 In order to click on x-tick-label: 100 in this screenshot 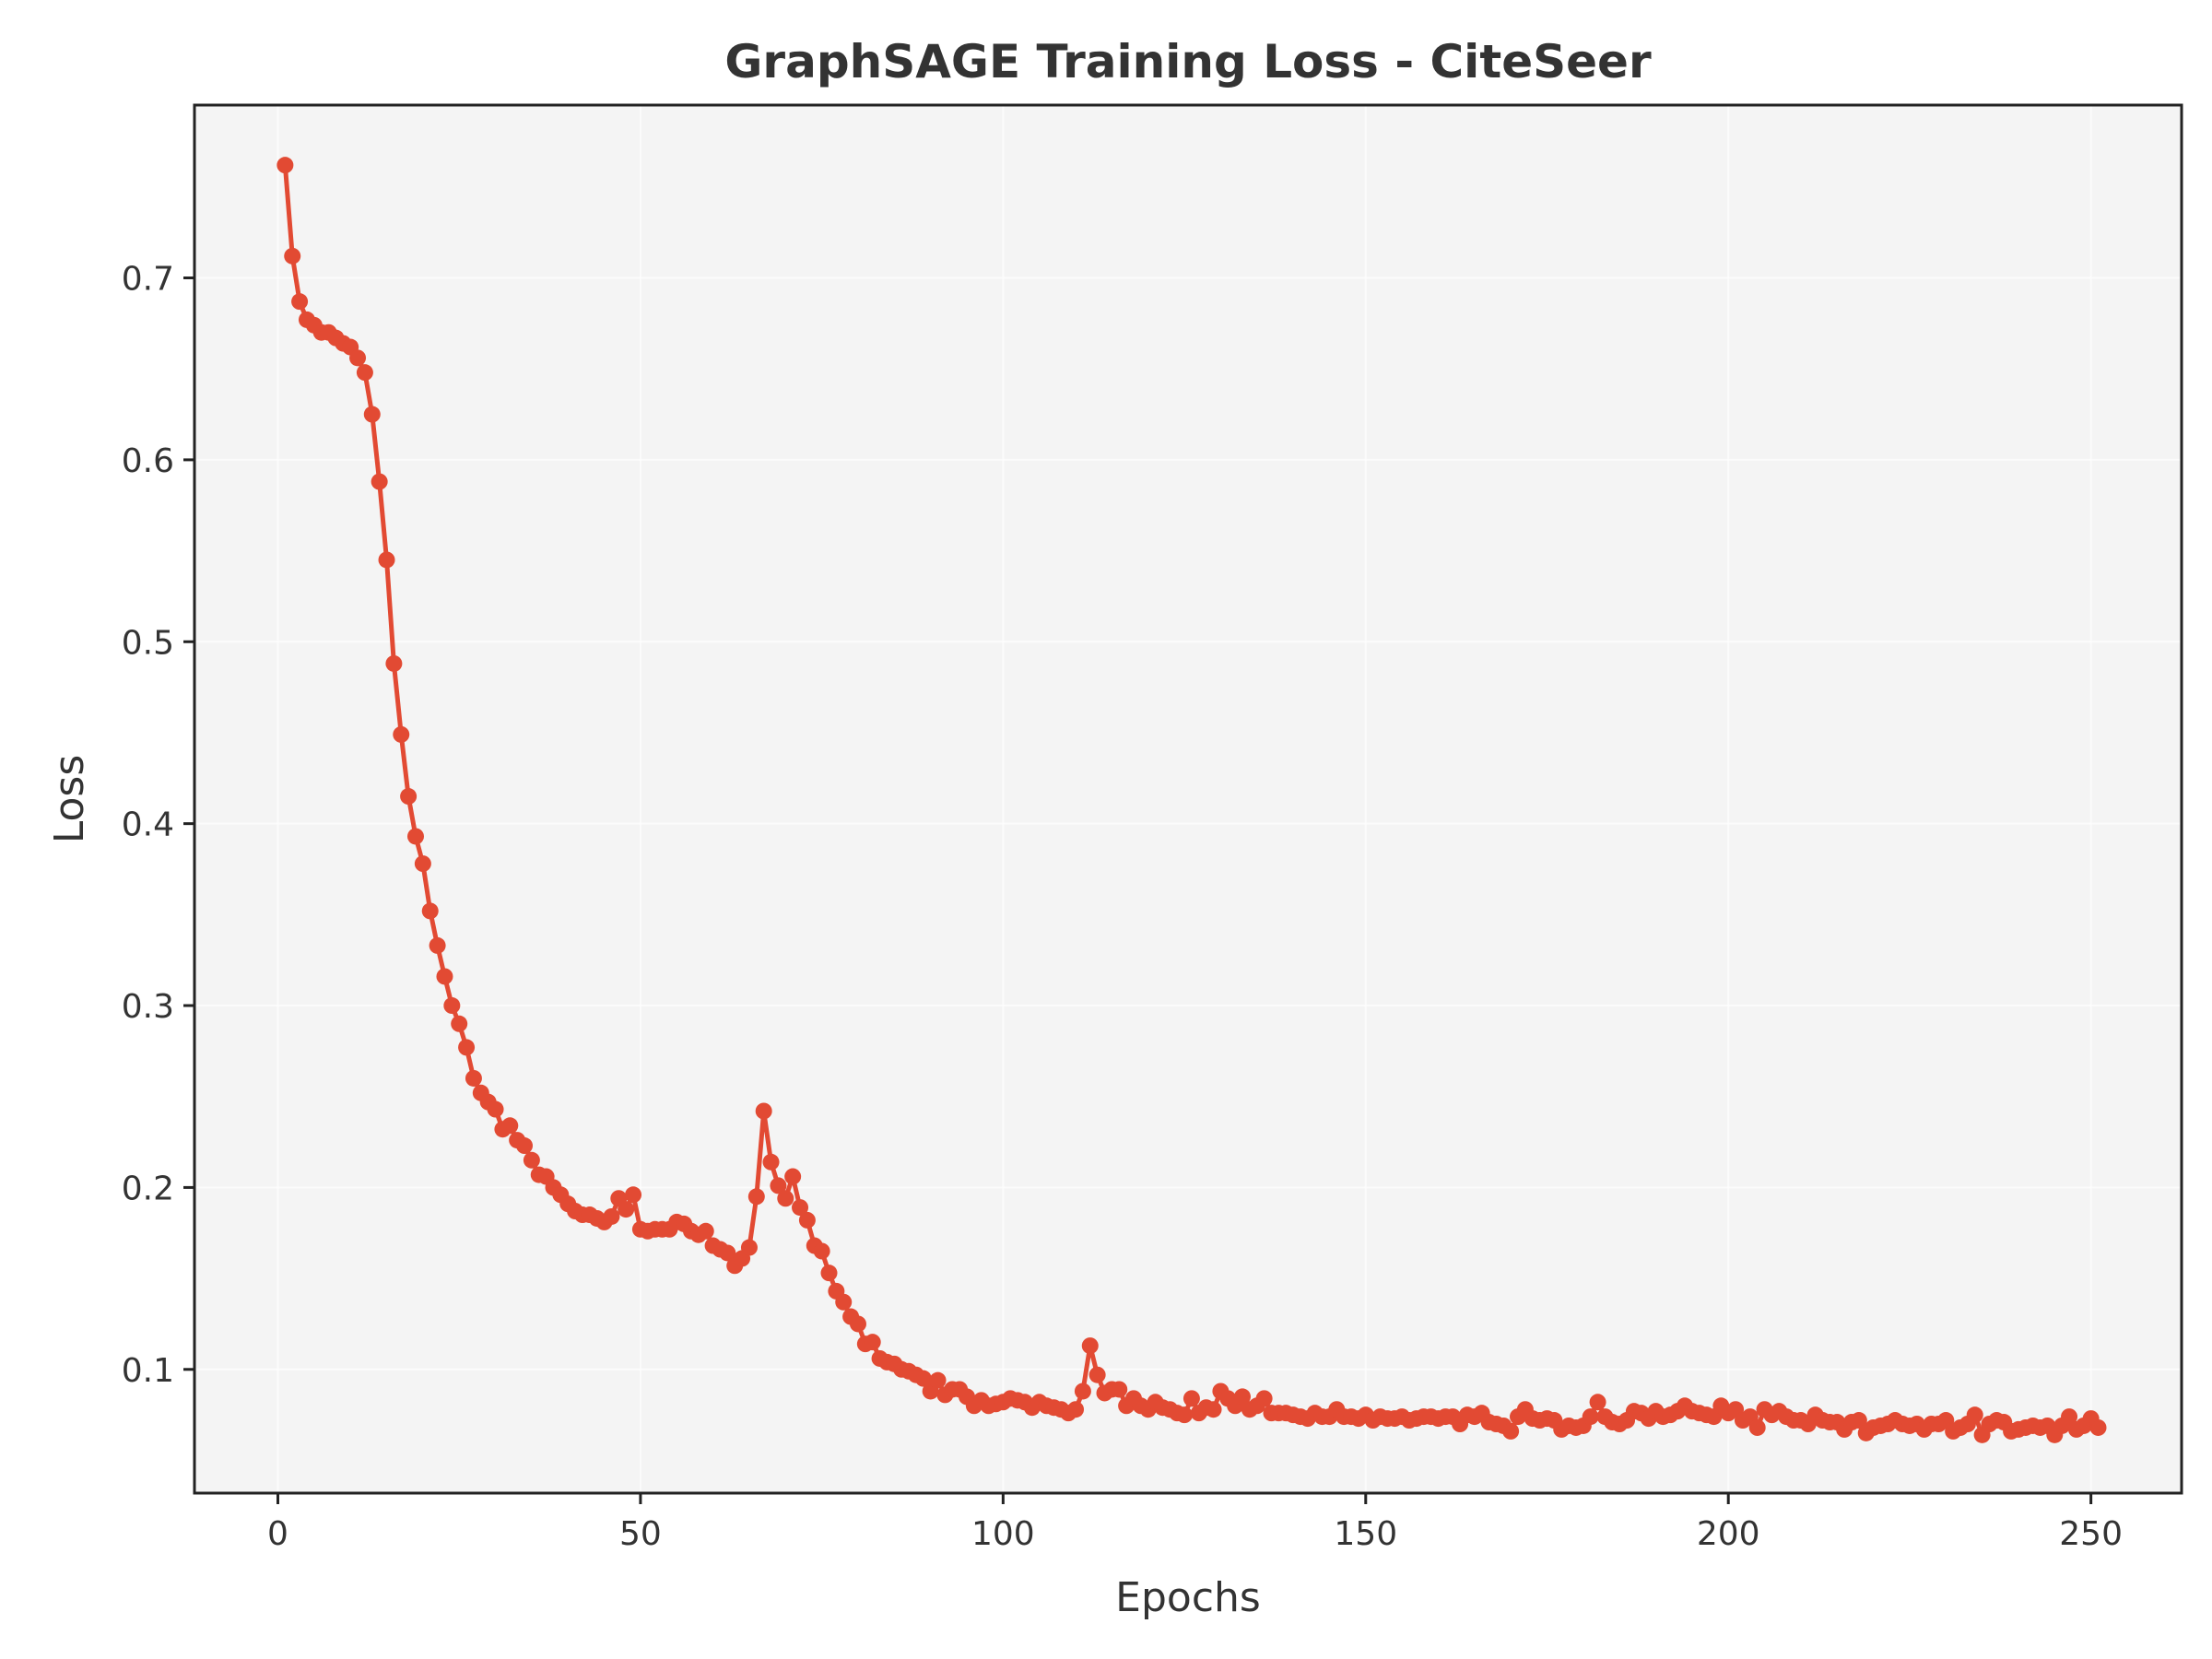, I will do `click(1003, 1534)`.